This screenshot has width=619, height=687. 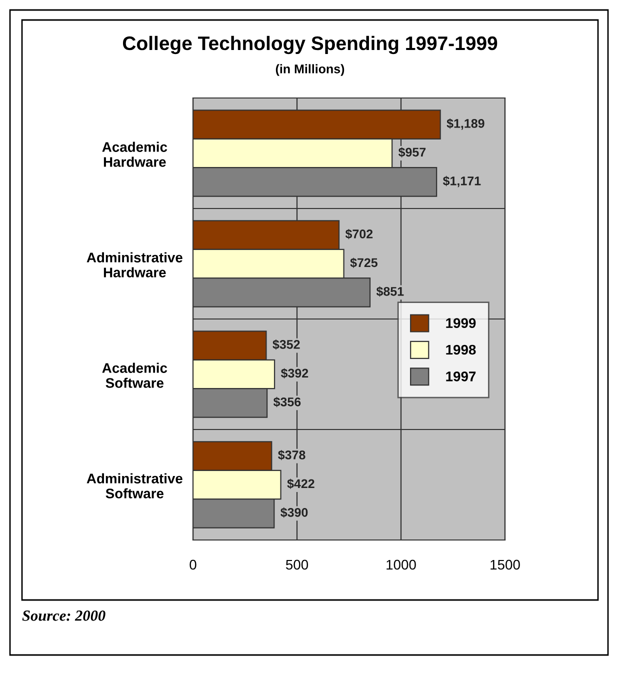 I want to click on chart-title: College Technology Spending 1997-1999, so click(x=310, y=45).